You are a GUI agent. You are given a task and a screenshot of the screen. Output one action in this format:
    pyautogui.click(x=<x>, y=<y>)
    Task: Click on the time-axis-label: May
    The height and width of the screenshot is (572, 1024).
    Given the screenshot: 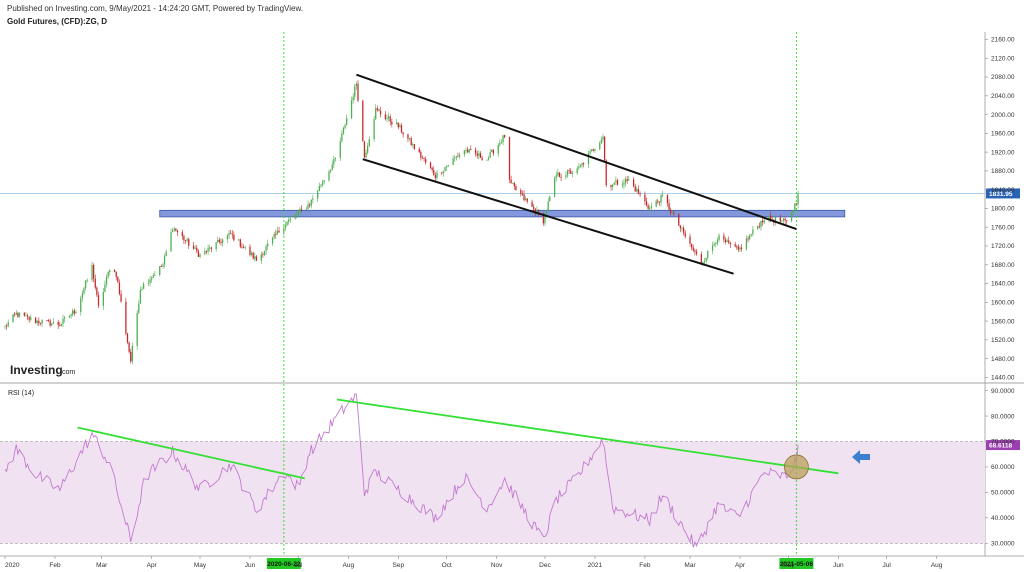 What is the action you would take?
    pyautogui.click(x=200, y=565)
    